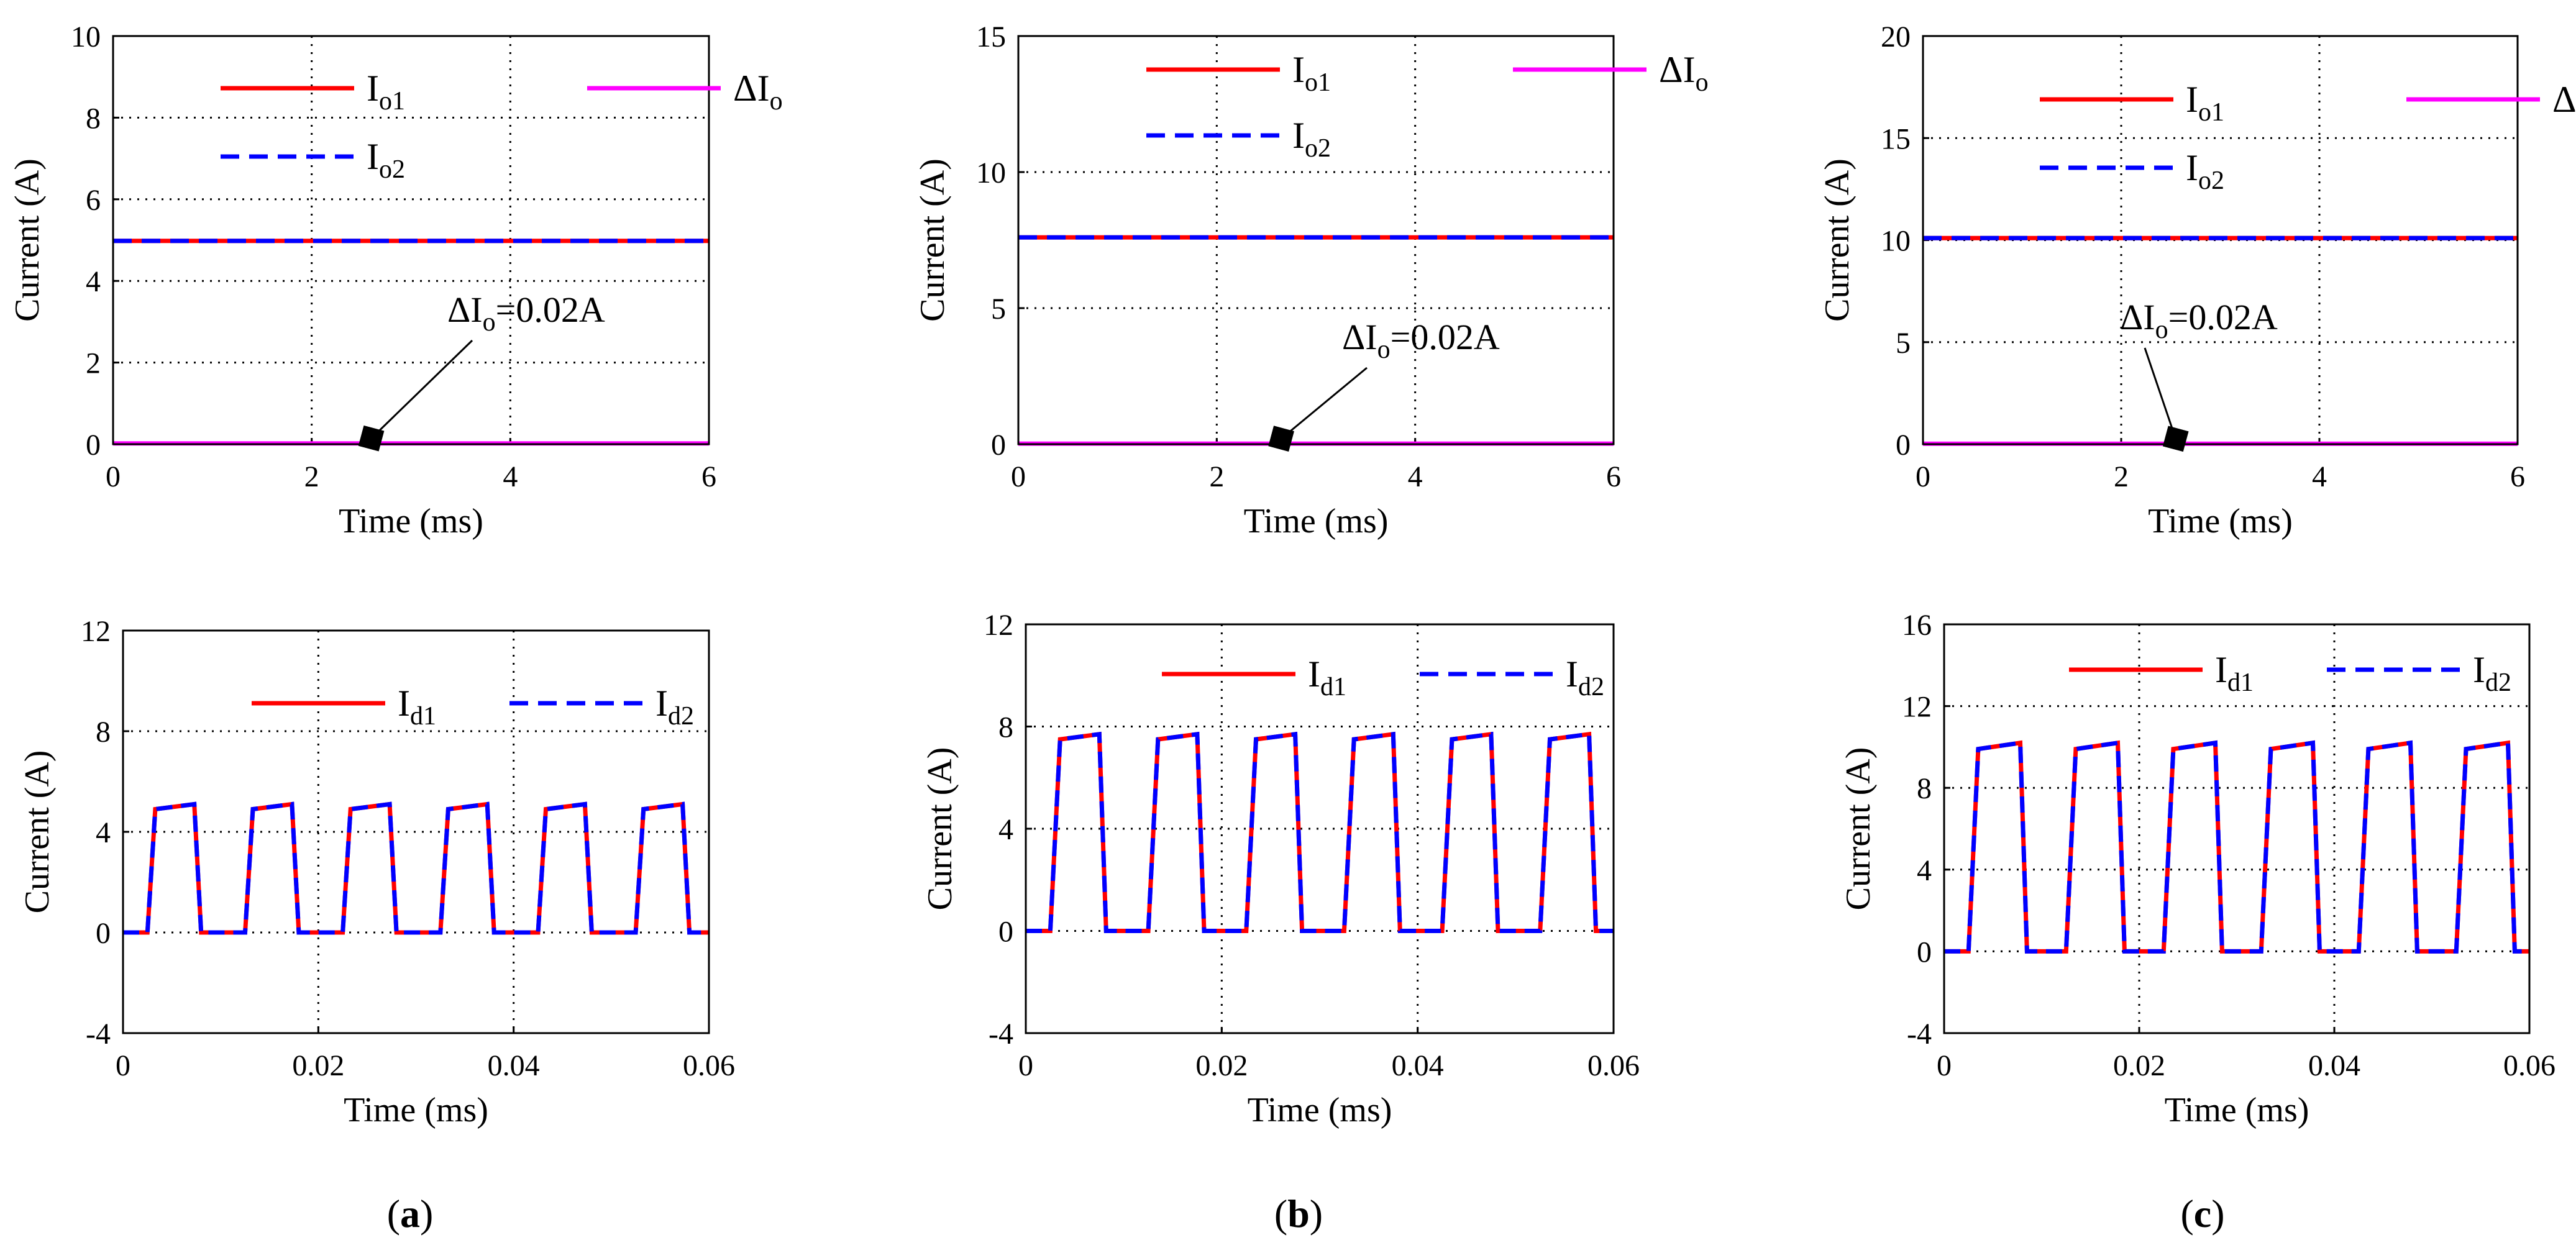  Describe the element at coordinates (1298, 1214) in the screenshot. I see `caption-b: (b)` at that location.